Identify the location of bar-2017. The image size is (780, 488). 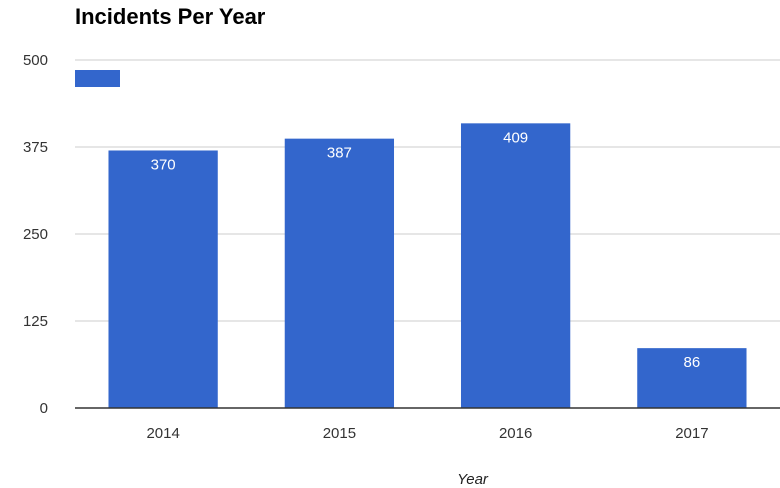
(692, 378).